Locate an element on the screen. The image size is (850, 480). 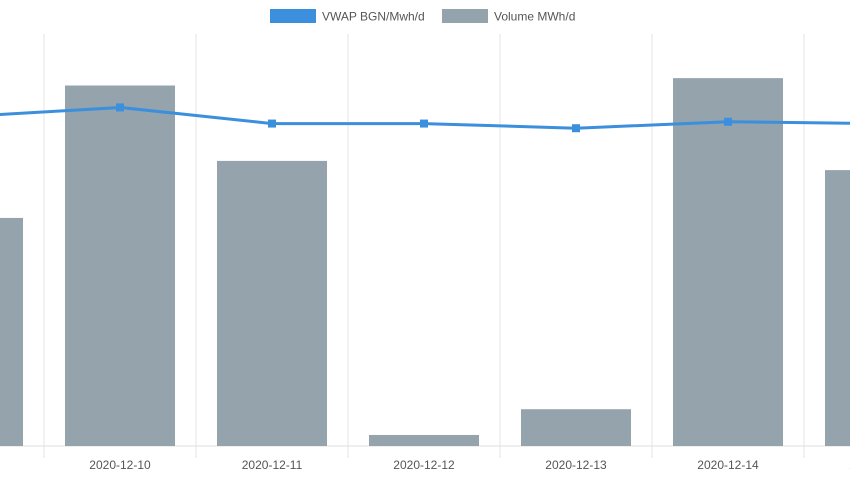
legend-label-volume: Volume MWh/d is located at coordinates (534, 17).